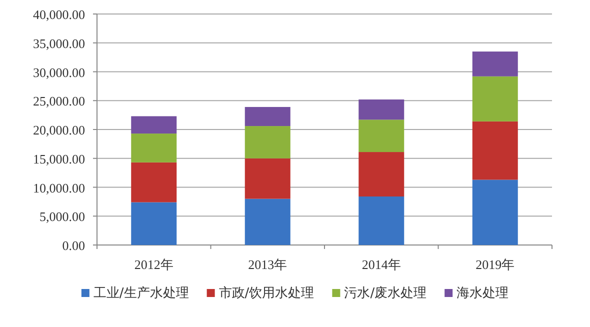  Describe the element at coordinates (62, 216) in the screenshot. I see `y-tick-label: 5,000.00` at that location.